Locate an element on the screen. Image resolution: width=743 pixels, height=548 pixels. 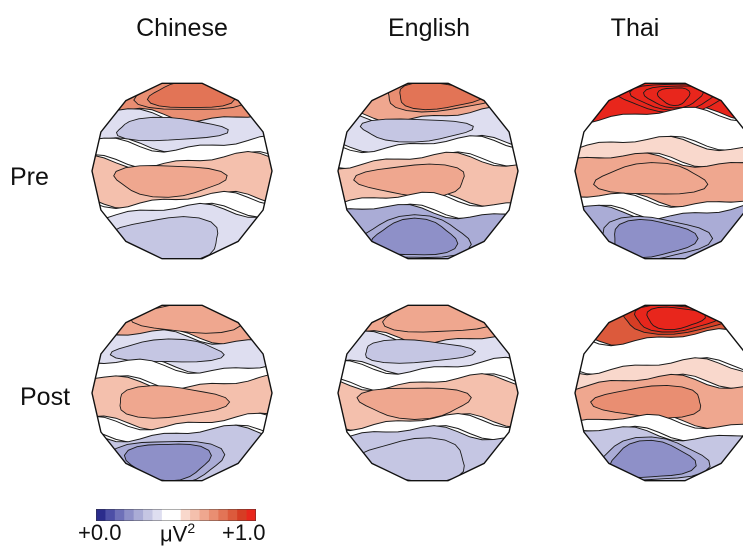
topomap-pre-english is located at coordinates (428, 171).